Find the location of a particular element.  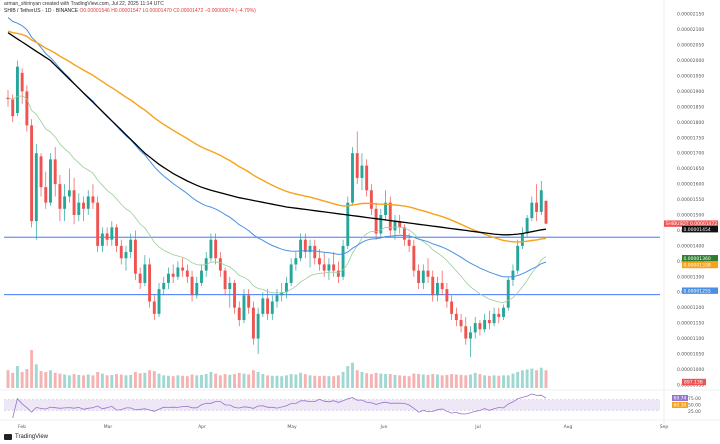

rsi-tick-label: 75.00 is located at coordinates (694, 399).